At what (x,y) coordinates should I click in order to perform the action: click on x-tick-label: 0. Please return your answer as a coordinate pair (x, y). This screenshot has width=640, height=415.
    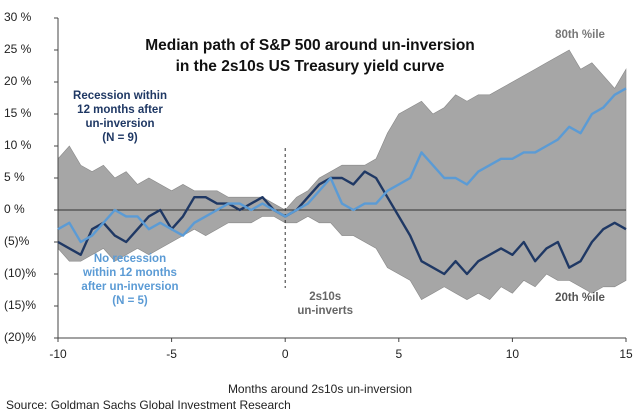
    Looking at the image, I should click on (285, 354).